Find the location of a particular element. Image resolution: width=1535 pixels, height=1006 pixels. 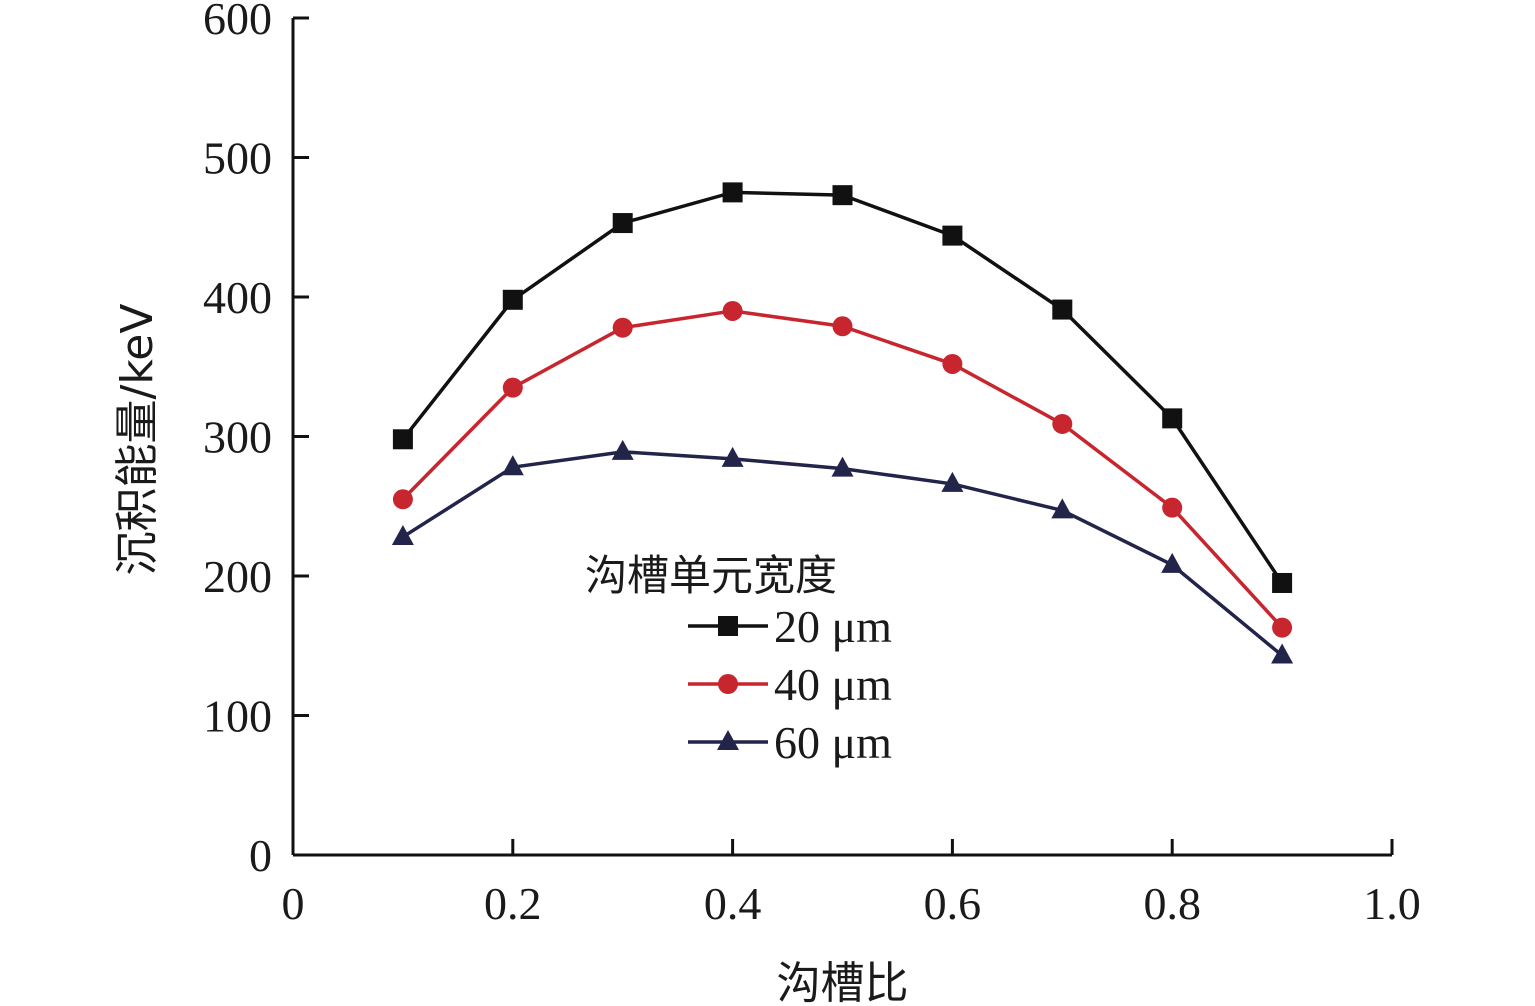

legend-label: 60 μm is located at coordinates (833, 742).